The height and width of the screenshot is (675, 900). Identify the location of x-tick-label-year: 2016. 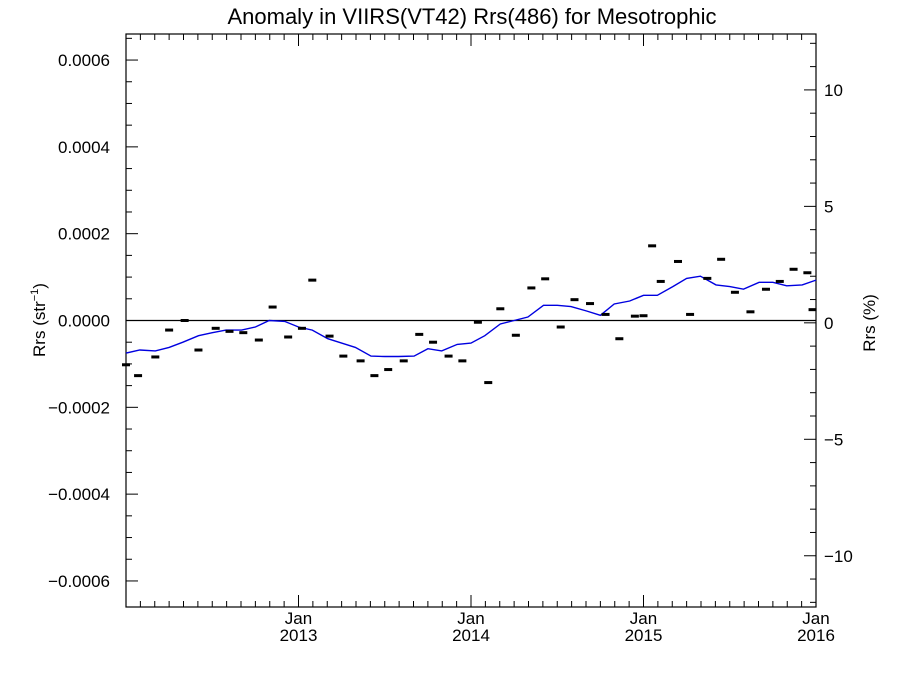
(816, 635).